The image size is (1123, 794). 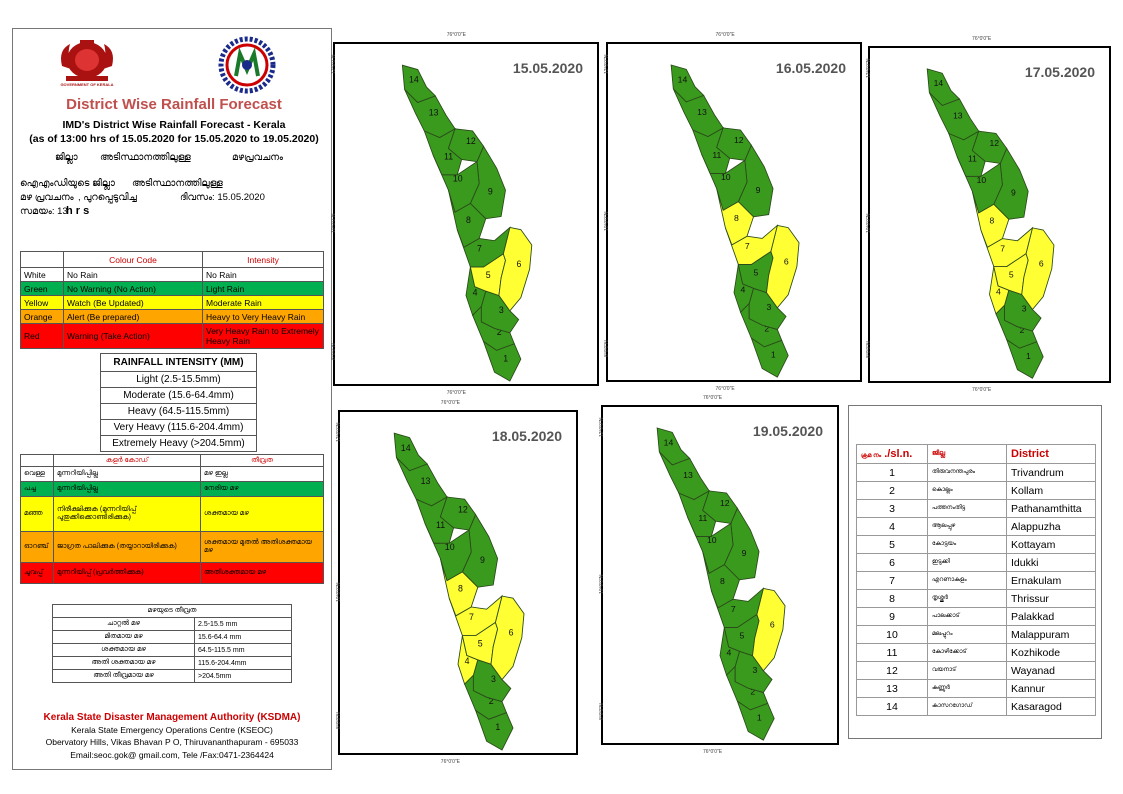 What do you see at coordinates (967, 490) in the screenshot?
I see `district-mal: കൊല്ലം` at bounding box center [967, 490].